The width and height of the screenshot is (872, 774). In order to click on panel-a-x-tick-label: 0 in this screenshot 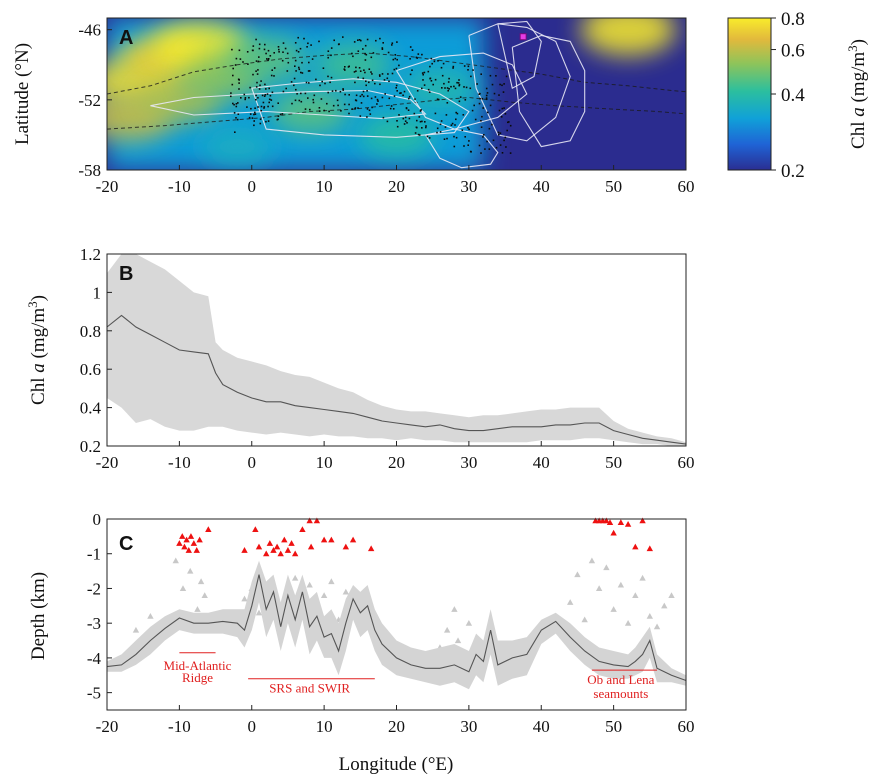, I will do `click(252, 186)`.